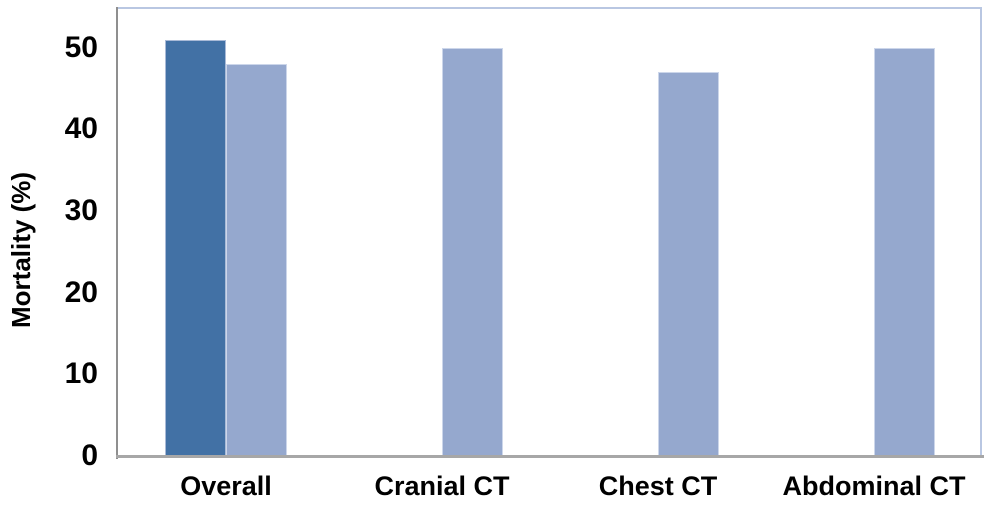  What do you see at coordinates (117, 233) in the screenshot?
I see `y-axis-line` at bounding box center [117, 233].